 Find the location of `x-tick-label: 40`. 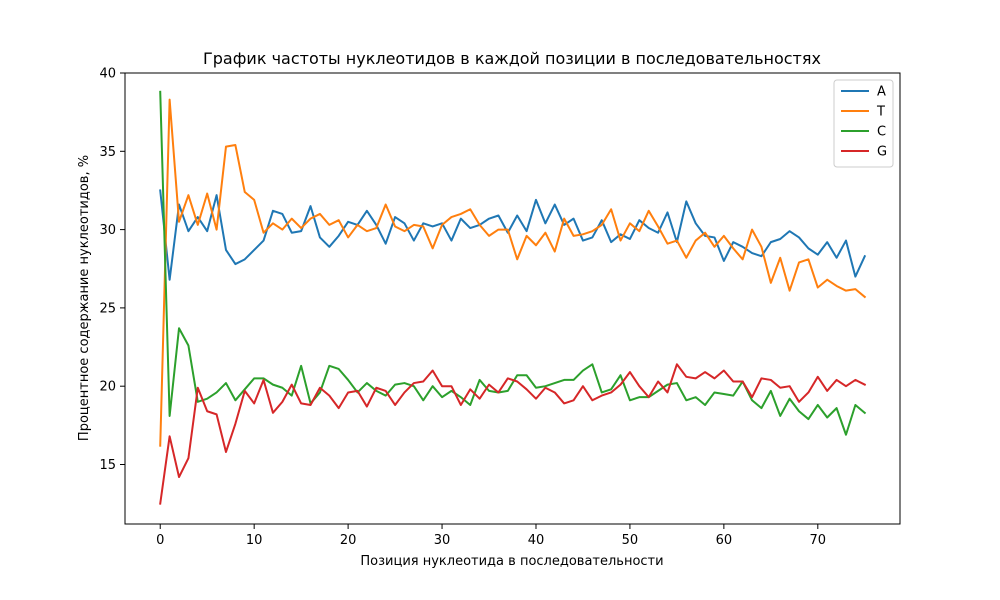

x-tick-label: 40 is located at coordinates (536, 540).